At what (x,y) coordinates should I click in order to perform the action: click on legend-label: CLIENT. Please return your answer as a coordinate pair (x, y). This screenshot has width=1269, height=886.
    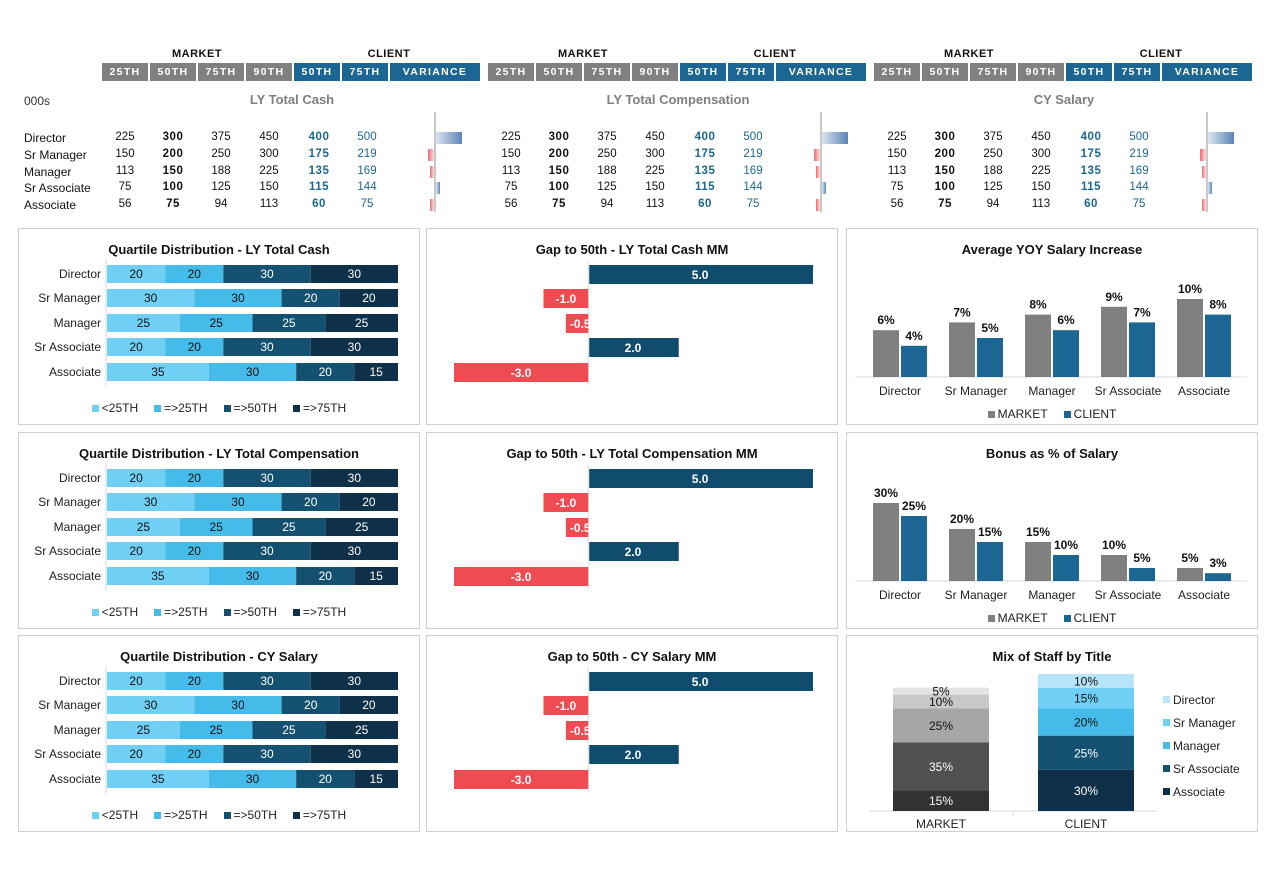
    Looking at the image, I should click on (1095, 618).